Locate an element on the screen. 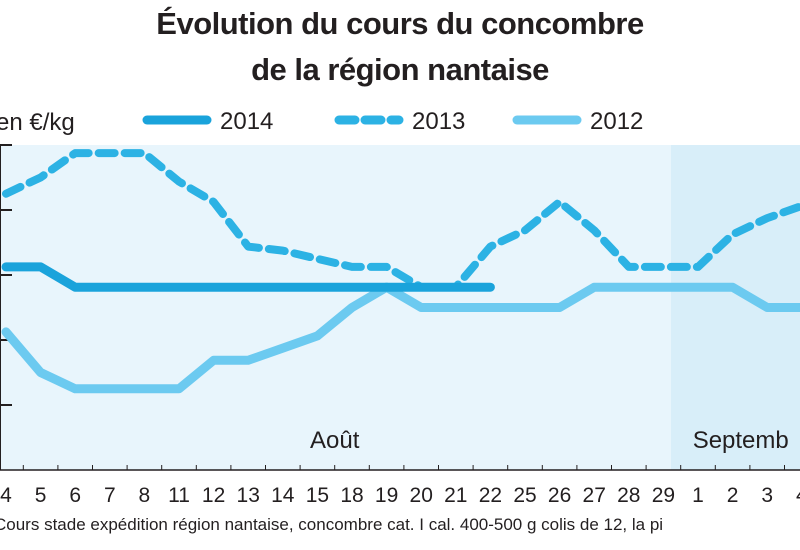 This screenshot has height=550, width=800. y-axis-label: en €/kg is located at coordinates (37, 122).